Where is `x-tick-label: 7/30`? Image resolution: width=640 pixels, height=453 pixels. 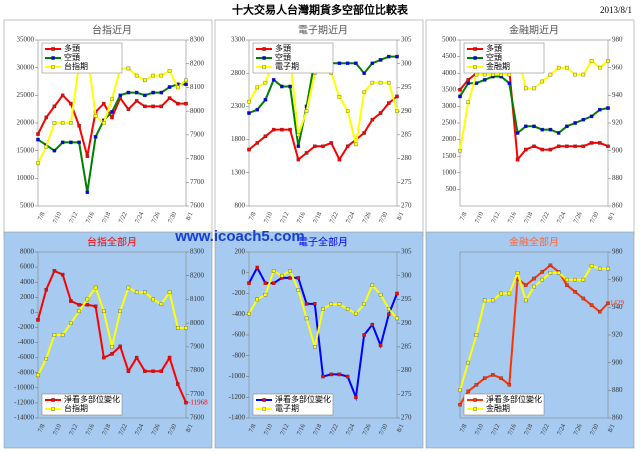 x-tick-label: 7/30 is located at coordinates (594, 217).